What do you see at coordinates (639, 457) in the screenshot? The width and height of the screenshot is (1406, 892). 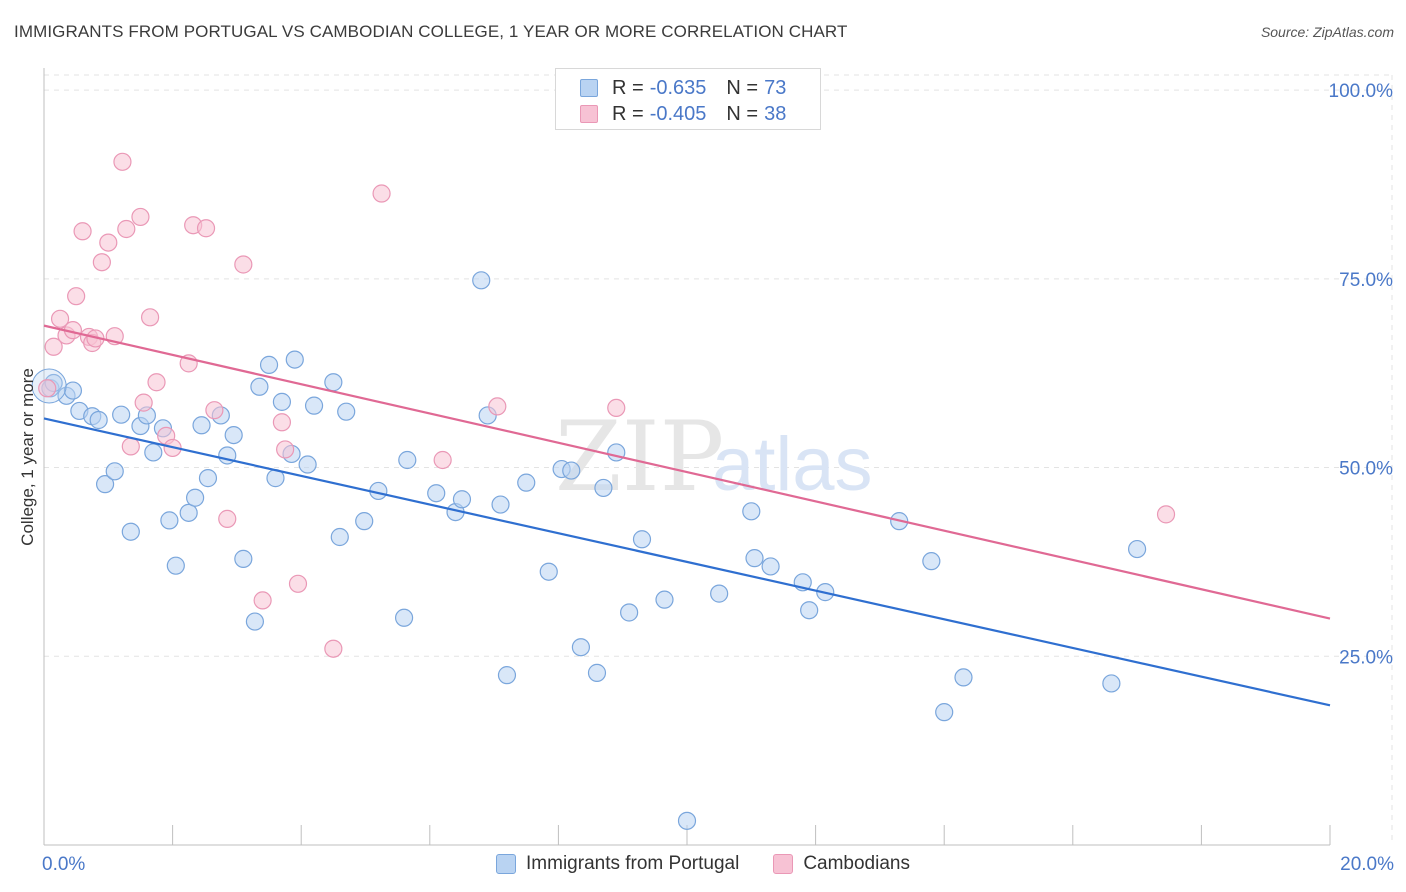 I see `watermark-zip: ZIP` at bounding box center [639, 457].